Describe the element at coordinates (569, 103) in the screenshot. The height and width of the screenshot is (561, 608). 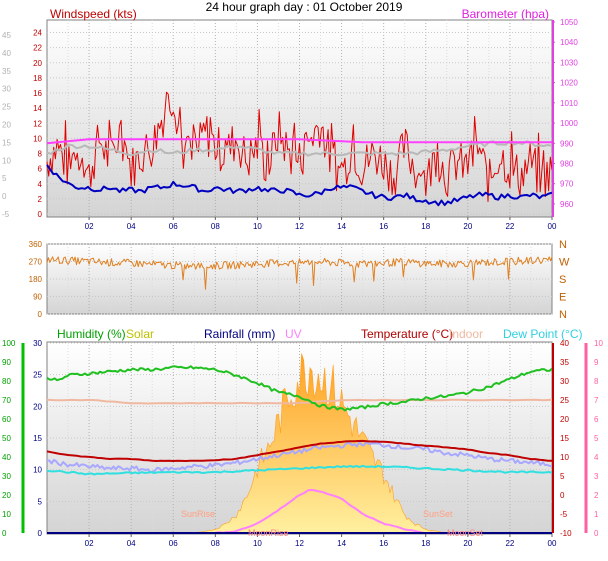
I see `barometer-tick-label: 1010` at that location.